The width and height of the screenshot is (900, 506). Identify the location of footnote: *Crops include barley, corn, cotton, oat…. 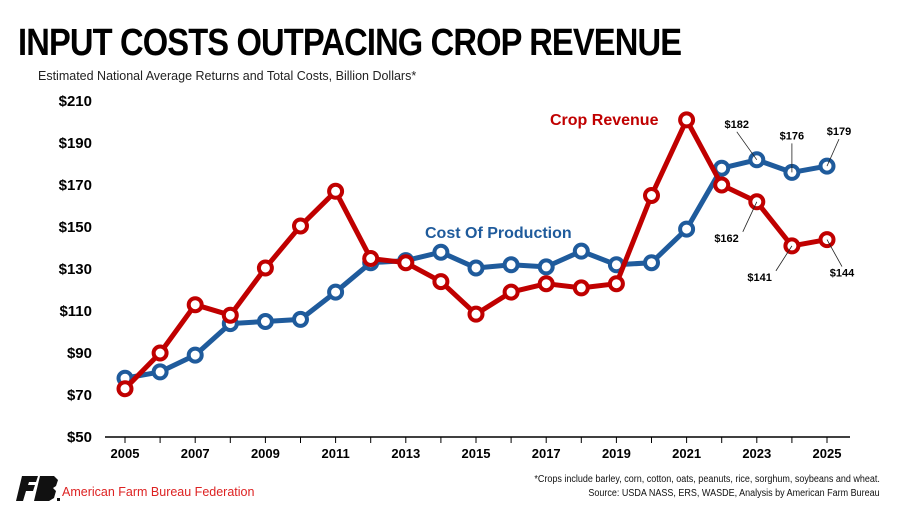
(707, 479).